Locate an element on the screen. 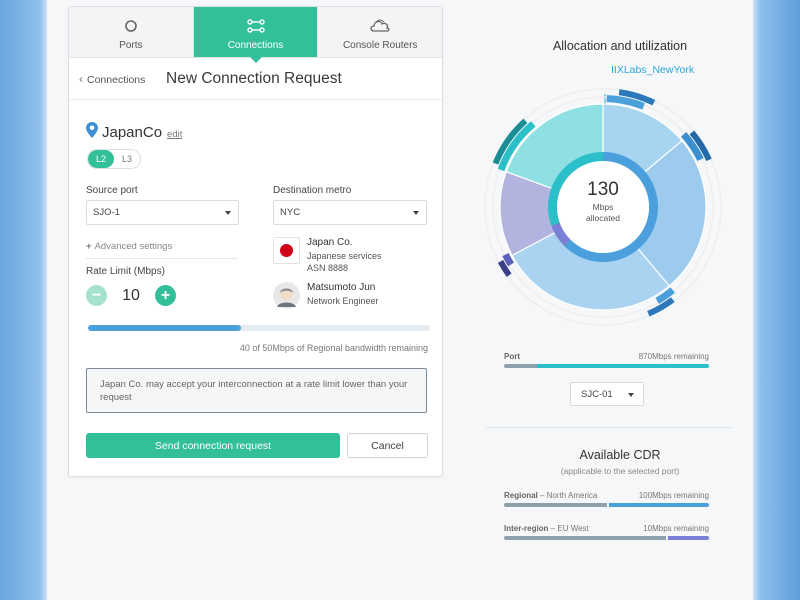  rate-limit-stepper: − 10 + is located at coordinates (131, 295).